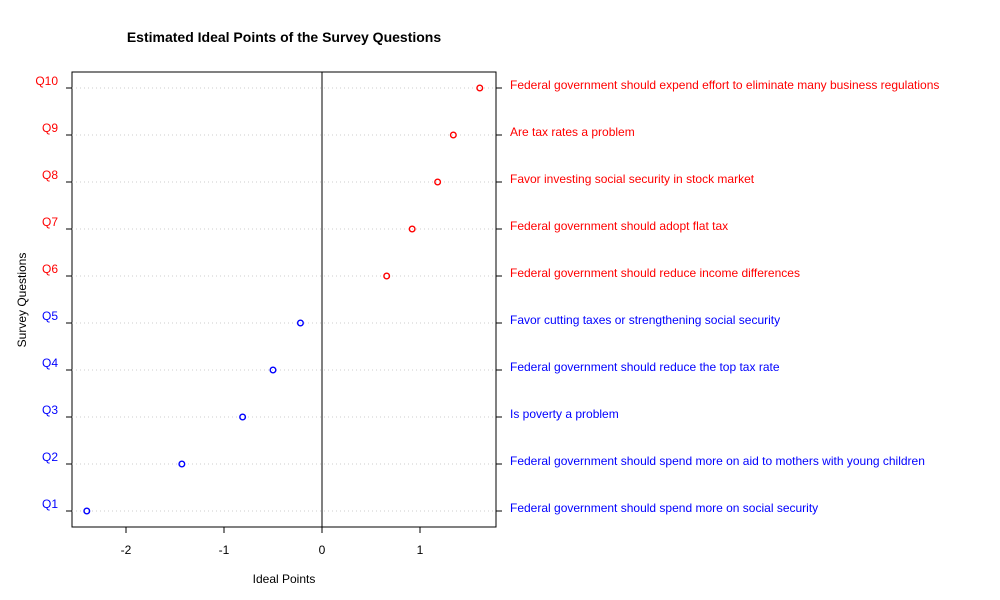 Image resolution: width=1000 pixels, height=600 pixels. I want to click on x-axis-label: Ideal Points, so click(284, 579).